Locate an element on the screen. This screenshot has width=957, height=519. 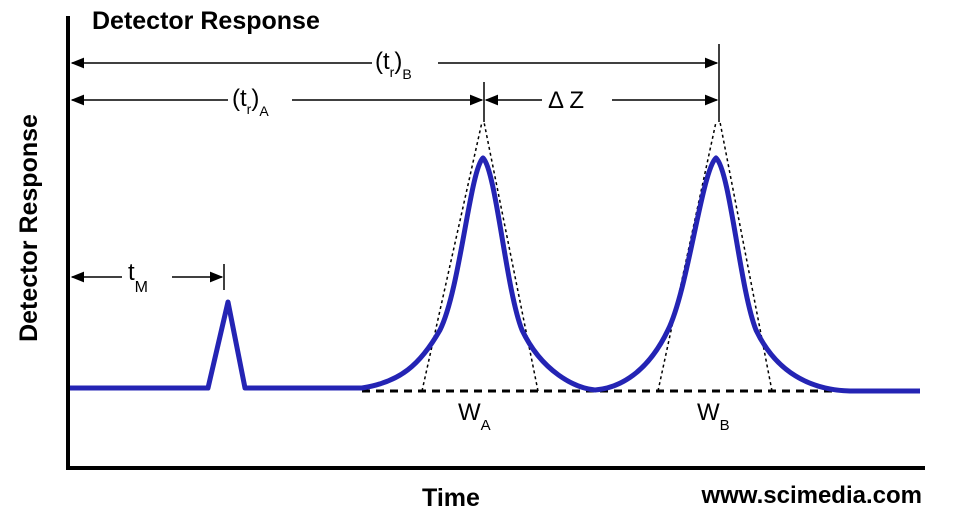
tangent-a-right is located at coordinates (511, 256).